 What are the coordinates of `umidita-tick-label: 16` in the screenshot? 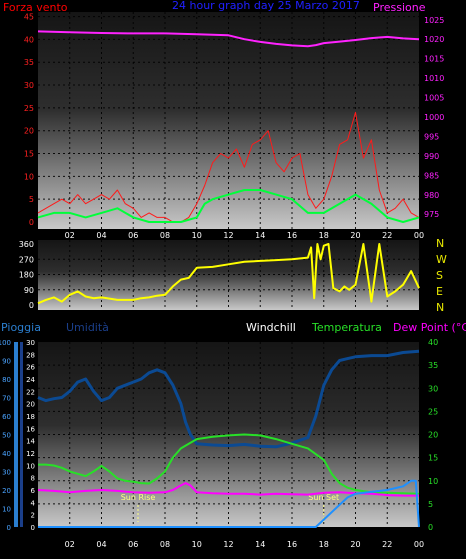 It's located at (30, 429).